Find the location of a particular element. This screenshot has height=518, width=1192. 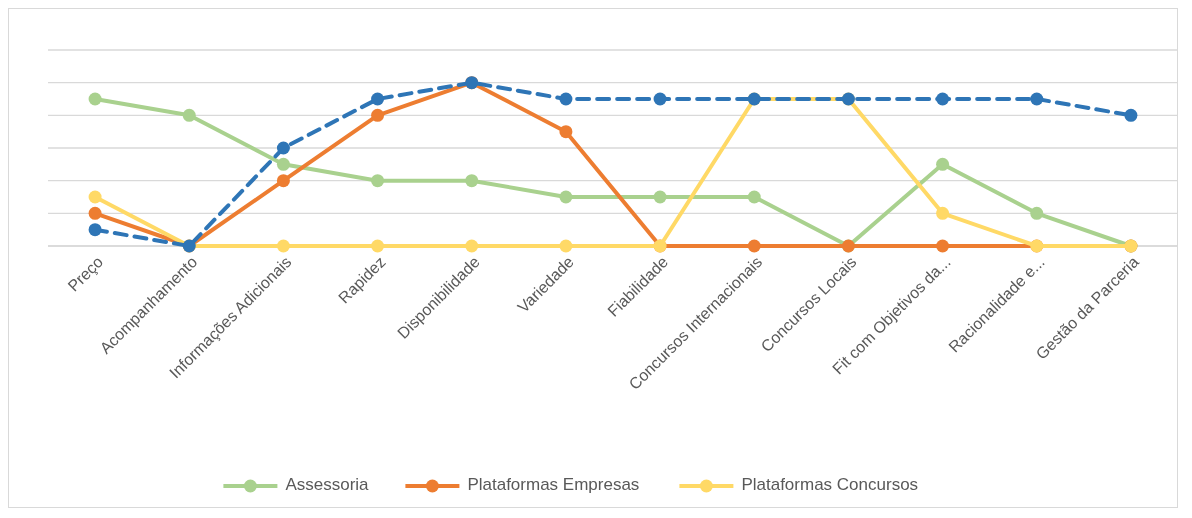

legend-label: Plataformas Empresas is located at coordinates (553, 485).